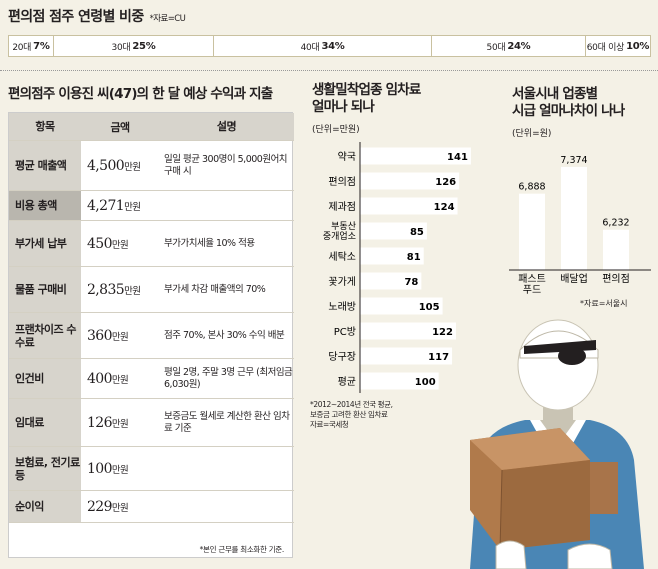 This screenshot has height=569, width=658. What do you see at coordinates (140, 94) in the screenshot?
I see `table-title: 편의점주 이용진 씨(47)의 한 달 예상 수익과 지출` at bounding box center [140, 94].